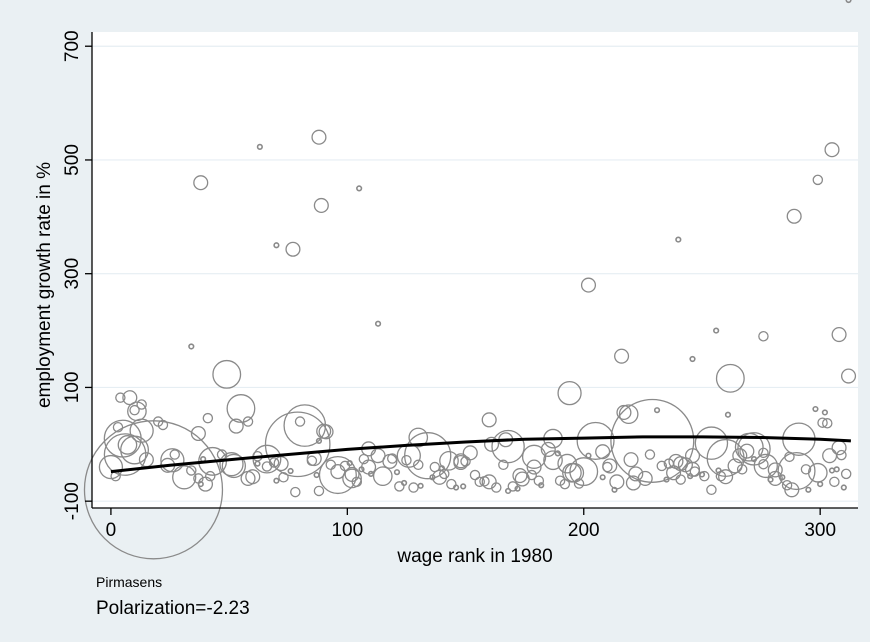 The height and width of the screenshot is (642, 870). What do you see at coordinates (72, 501) in the screenshot?
I see `y-tick-label: -100` at bounding box center [72, 501].